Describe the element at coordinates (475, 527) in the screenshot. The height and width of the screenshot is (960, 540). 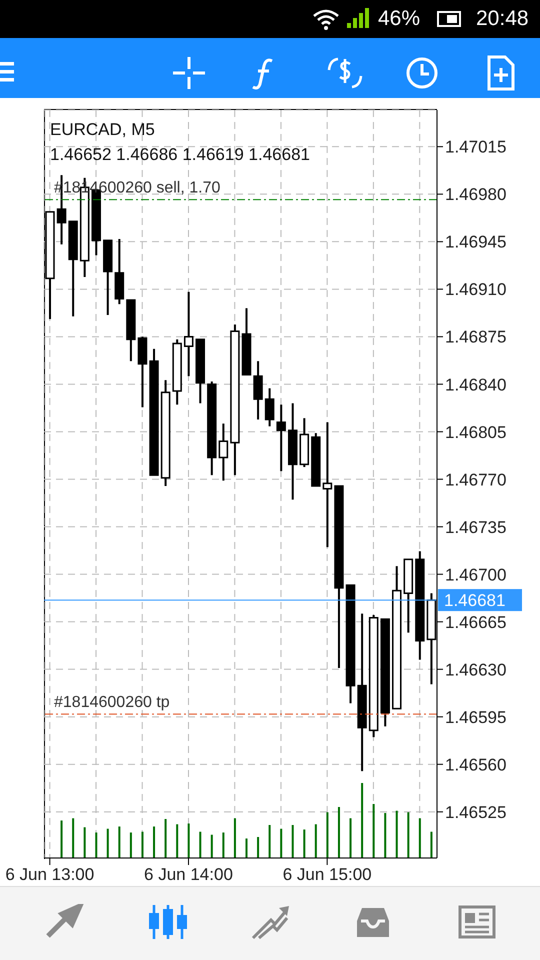
I see `y-tick-label: 1.46735` at that location.